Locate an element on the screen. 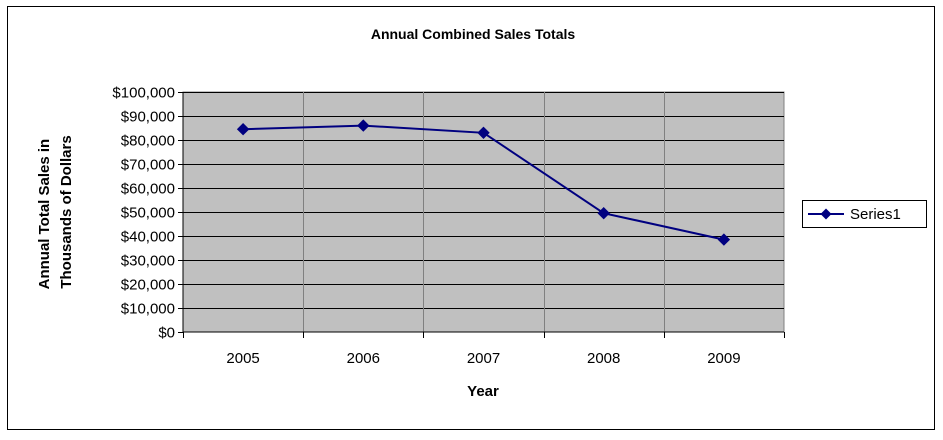  x-tick-label: 2005 is located at coordinates (242, 358).